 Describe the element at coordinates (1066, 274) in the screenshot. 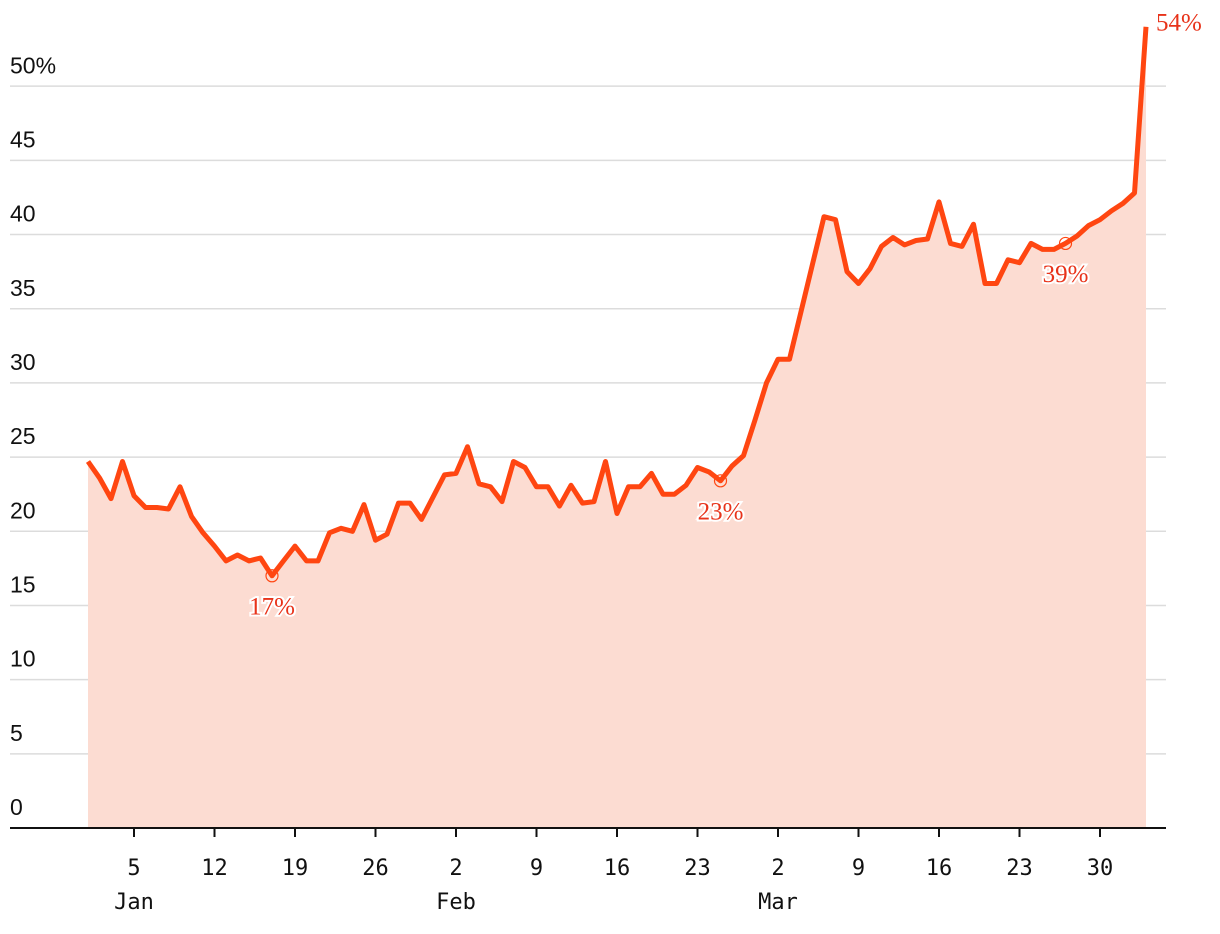

I see `data-label: 39%` at that location.